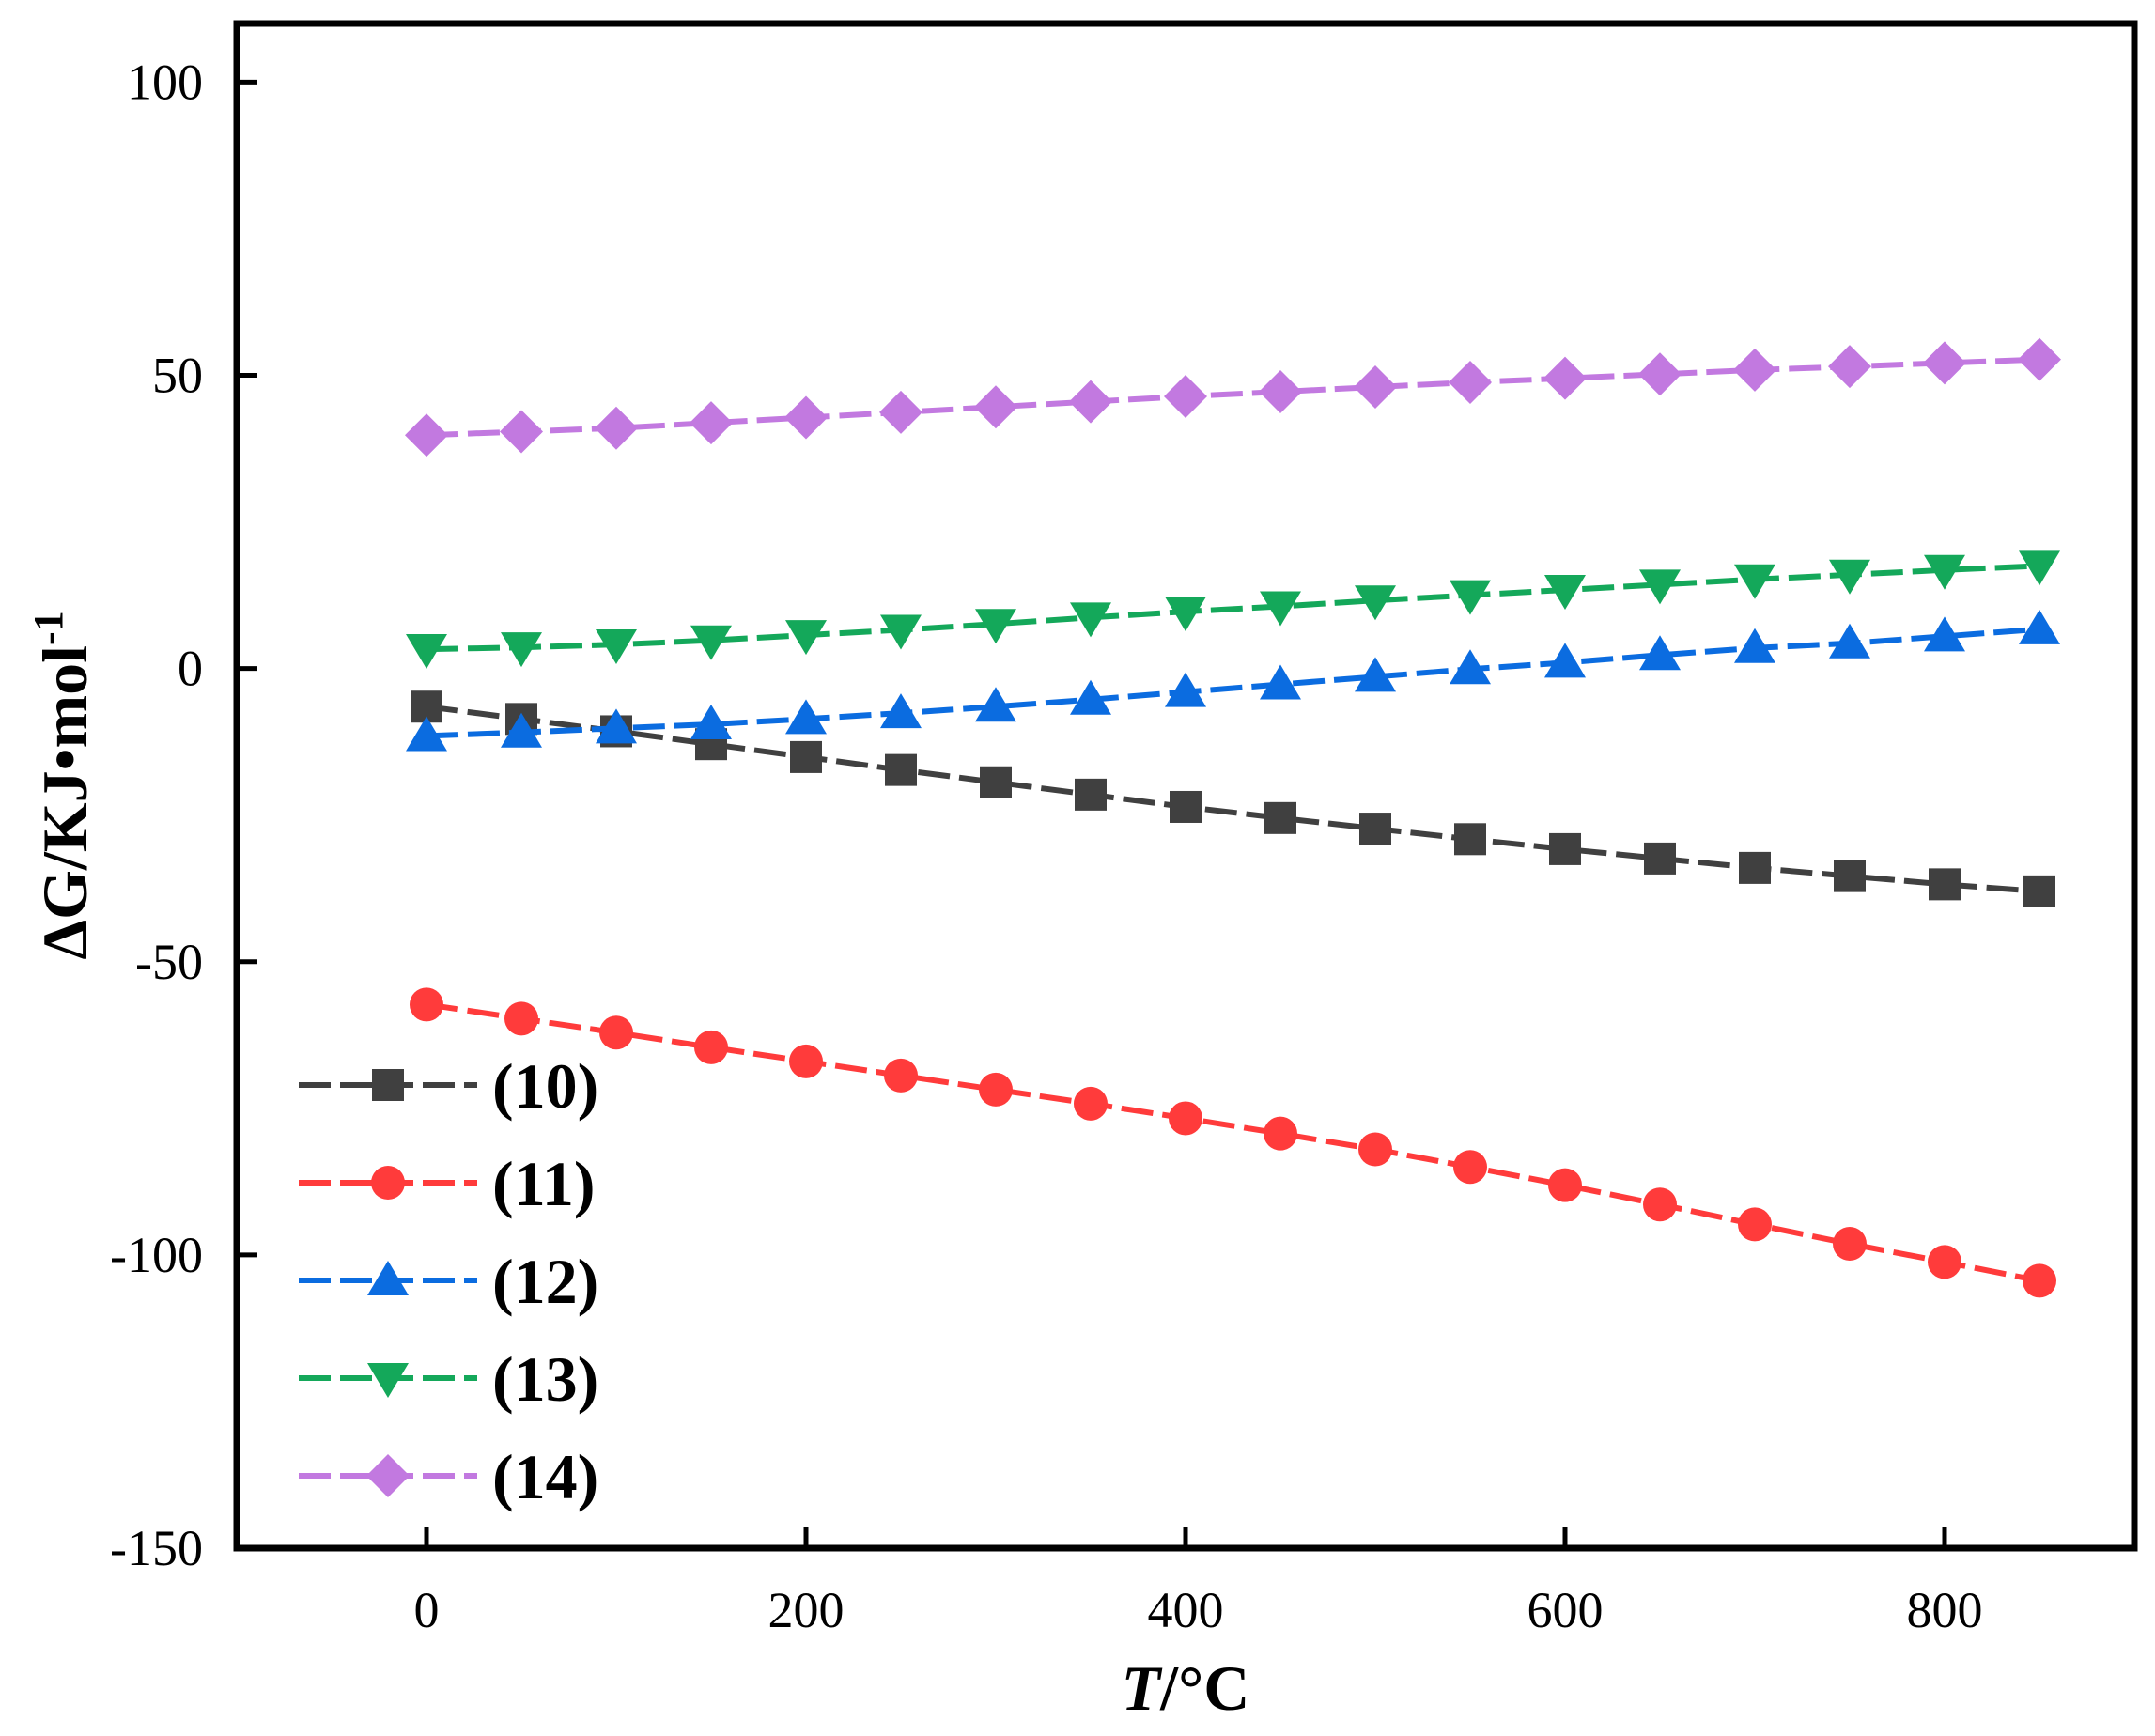 Image resolution: width=2155 pixels, height=1736 pixels. I want to click on y-axis-title-main: ΔG/KJ•mol, so click(65, 802).